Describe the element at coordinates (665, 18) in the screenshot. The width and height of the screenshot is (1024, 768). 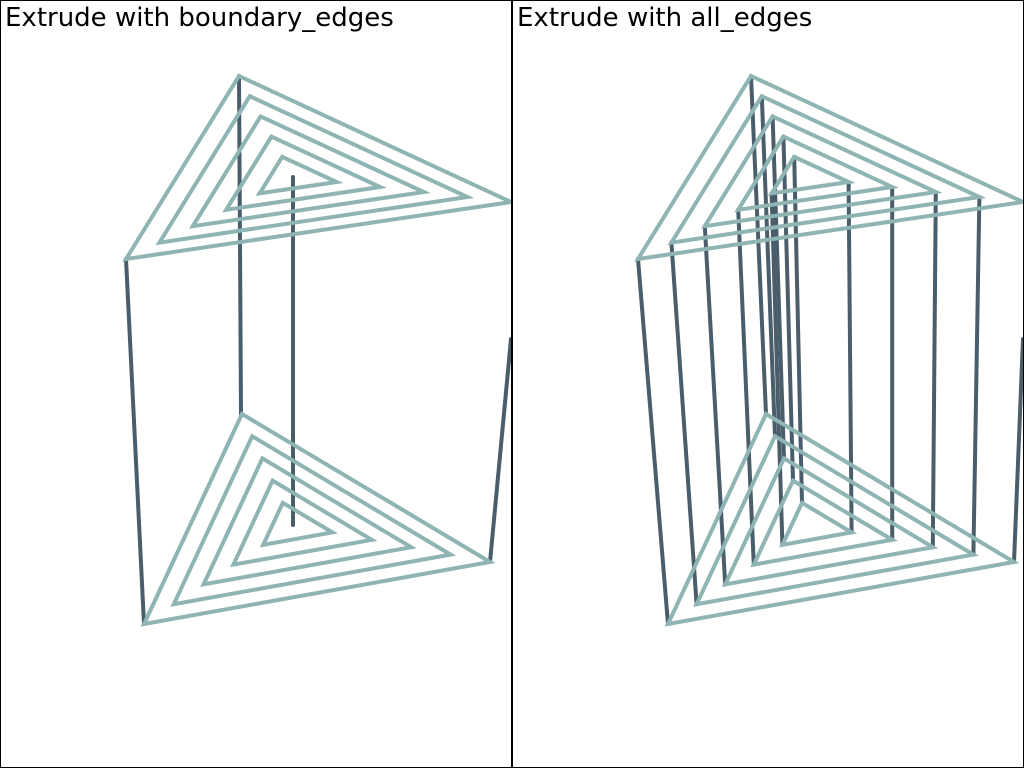
I see `viewport-title: Extrude with all_edges` at that location.